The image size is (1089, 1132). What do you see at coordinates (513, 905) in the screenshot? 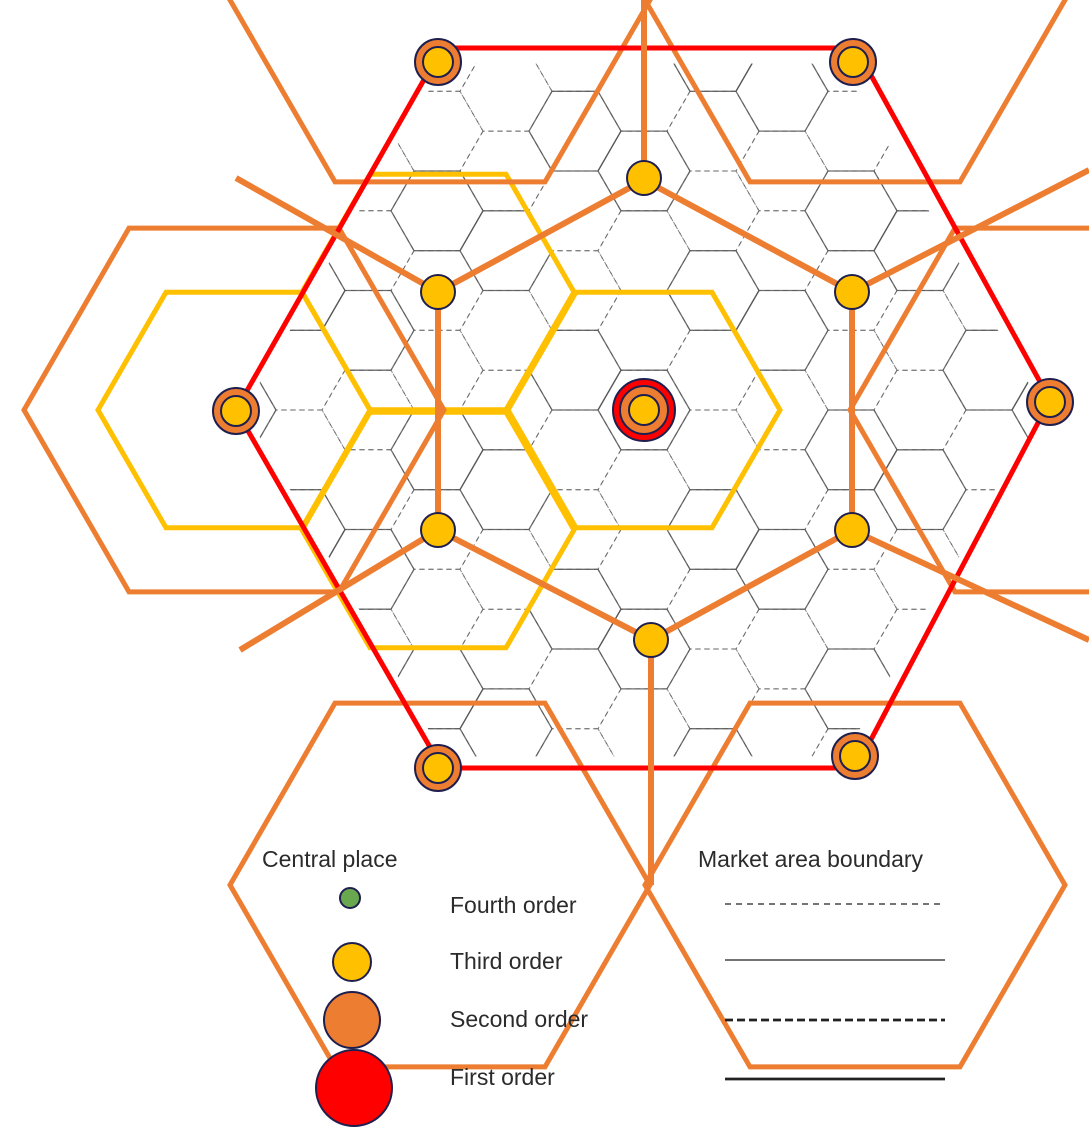
I see `legend-label-fourth-order: Fourth order` at bounding box center [513, 905].